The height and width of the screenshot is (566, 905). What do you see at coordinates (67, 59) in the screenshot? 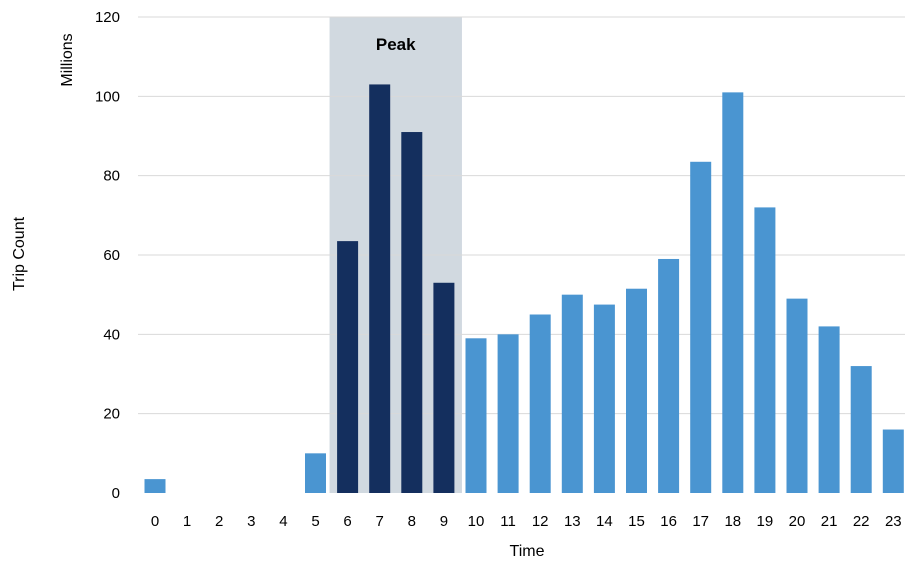
I see `y-axis-unit: Millions` at bounding box center [67, 59].